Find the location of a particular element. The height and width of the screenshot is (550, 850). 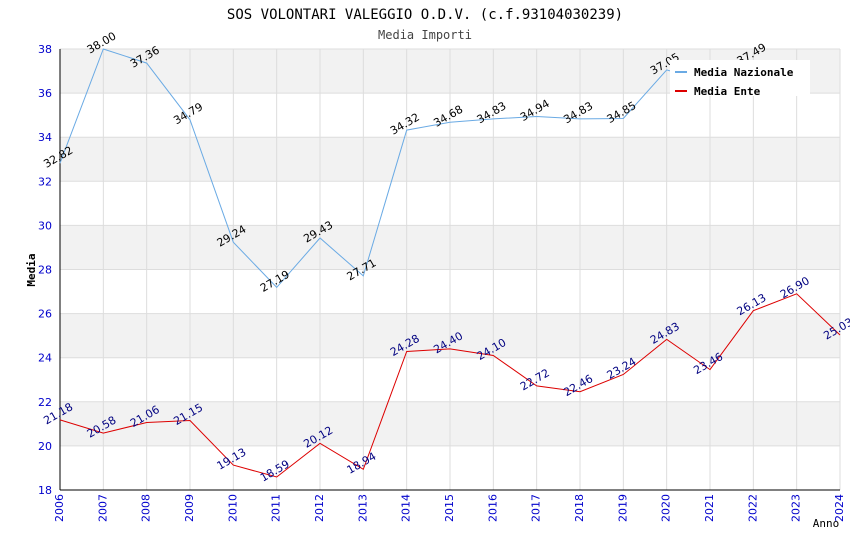

x-tick-label: 2022 is located at coordinates (752, 508).